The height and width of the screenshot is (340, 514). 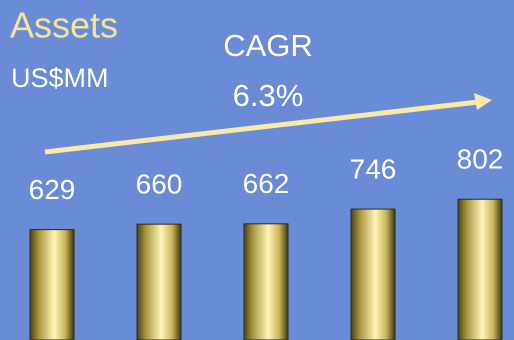 I want to click on data-label: 662, so click(x=266, y=183).